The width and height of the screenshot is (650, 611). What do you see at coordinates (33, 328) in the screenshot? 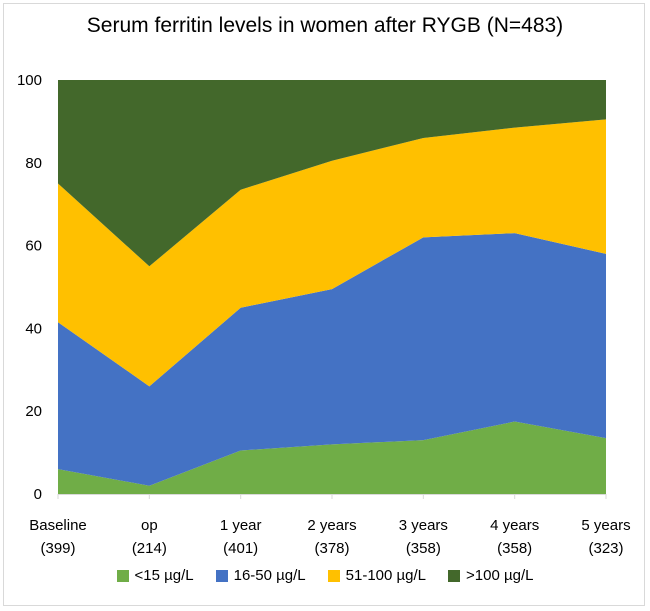
I see `y-tick-label: 40` at bounding box center [33, 328].